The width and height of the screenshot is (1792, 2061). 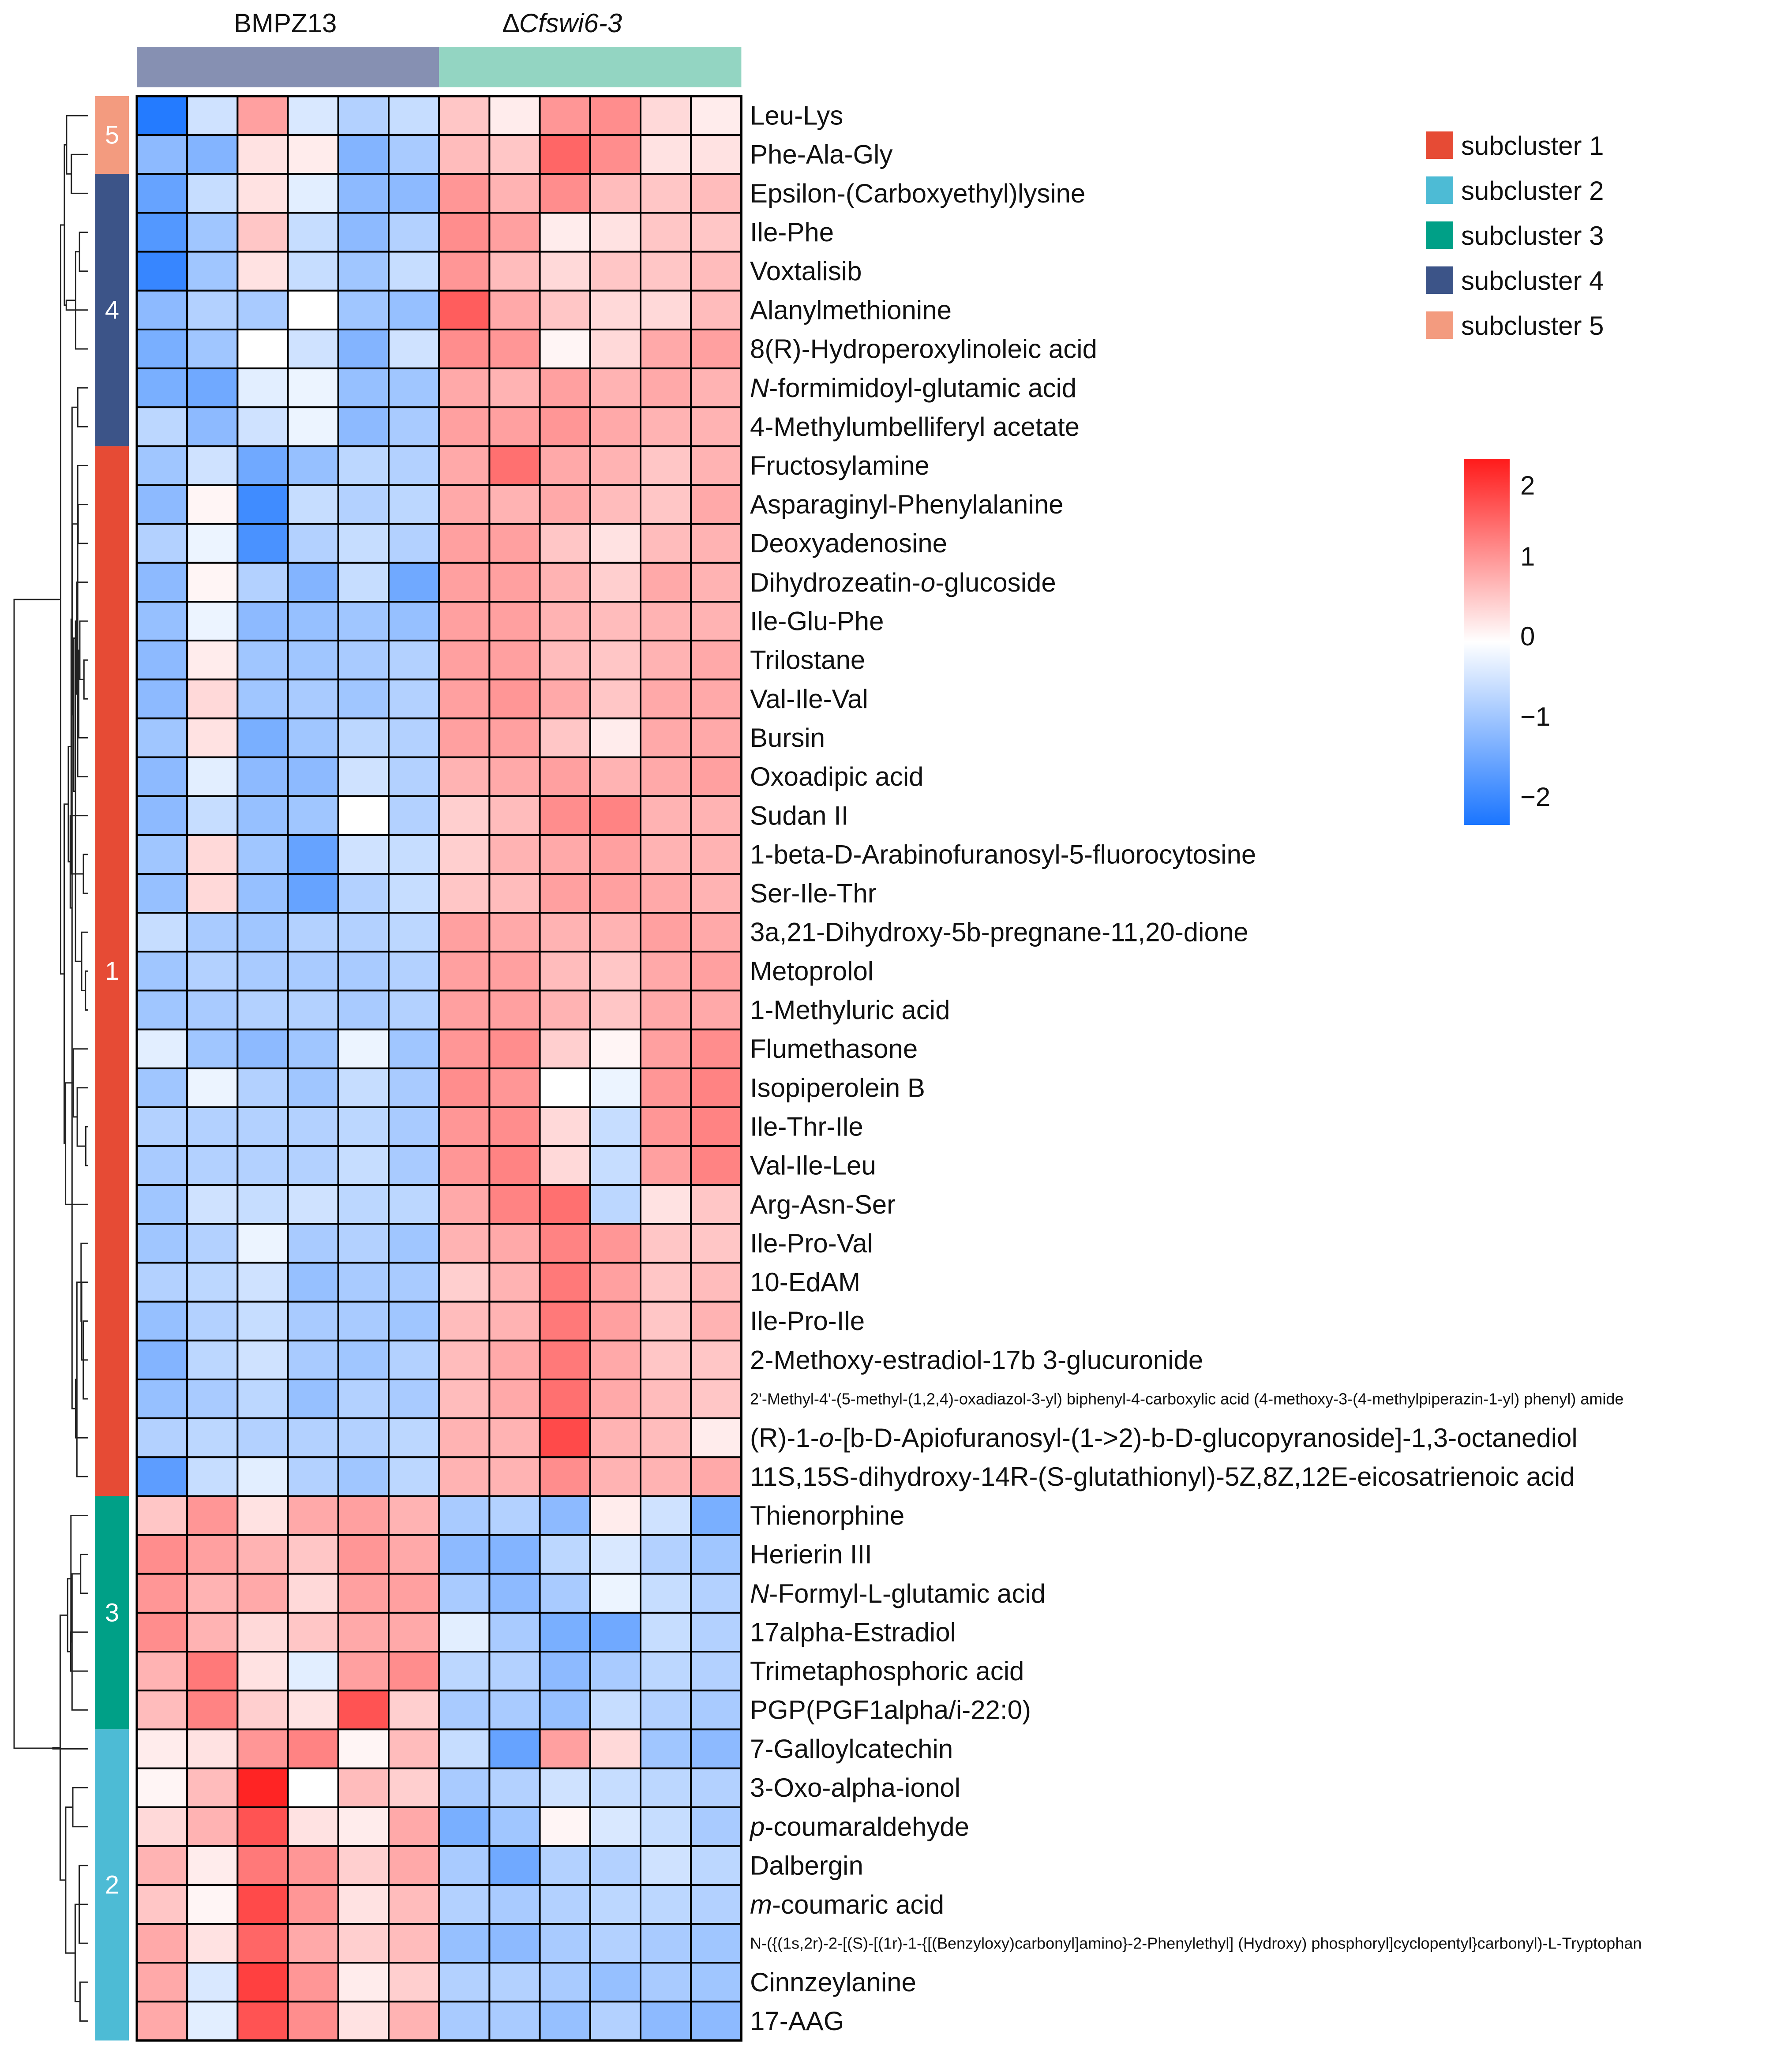 What do you see at coordinates (918, 194) in the screenshot?
I see `row-label: Epsilon-(Carboxyethyl)lysine` at bounding box center [918, 194].